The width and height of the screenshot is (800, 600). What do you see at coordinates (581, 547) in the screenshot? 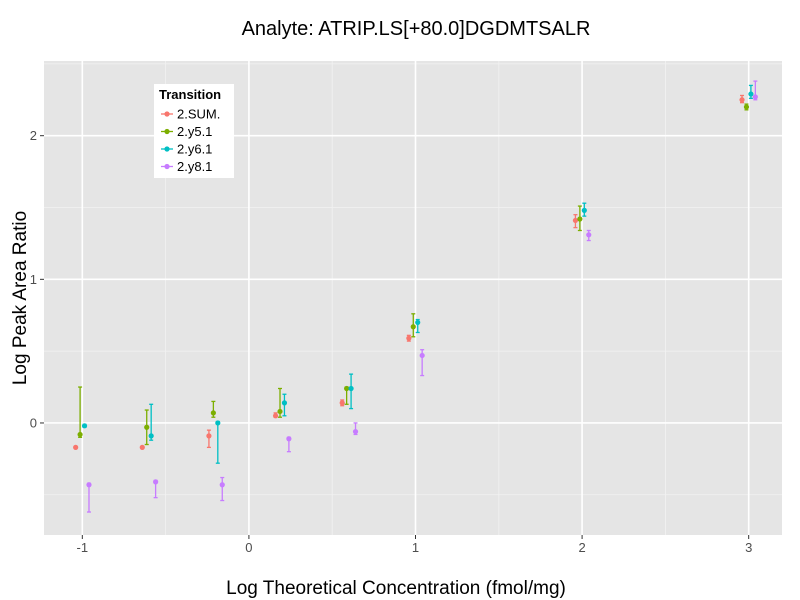
I see `x-tick-label: 2` at bounding box center [581, 547].